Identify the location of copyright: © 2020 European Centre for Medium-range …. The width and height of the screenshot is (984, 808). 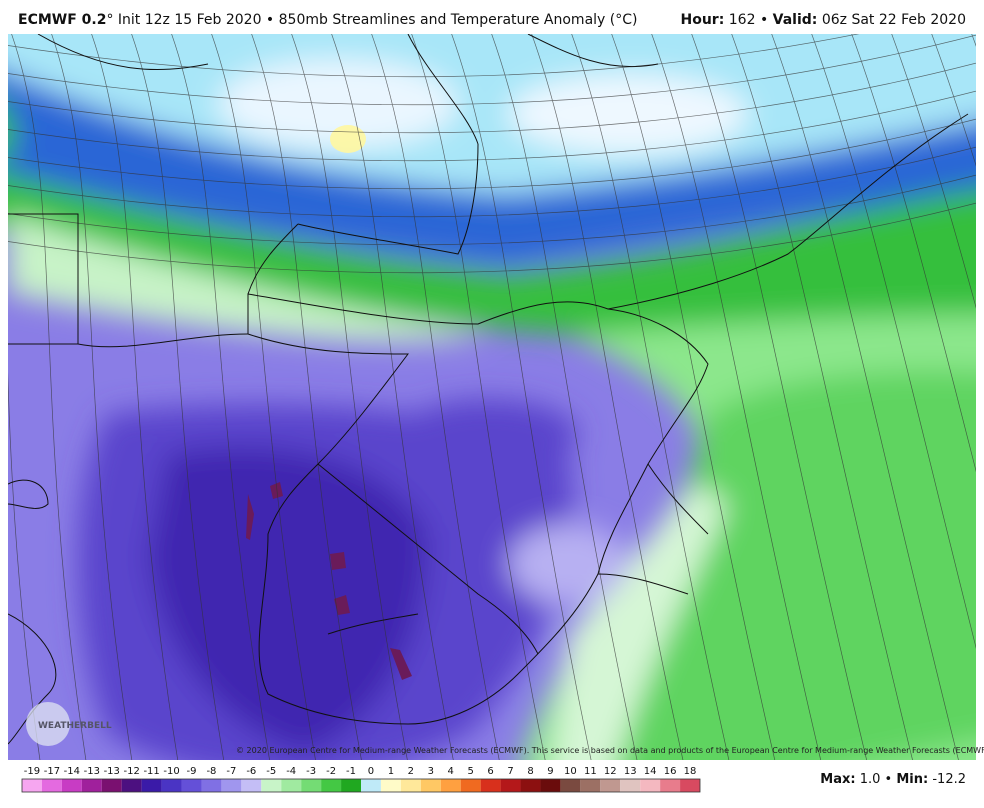
(610, 750).